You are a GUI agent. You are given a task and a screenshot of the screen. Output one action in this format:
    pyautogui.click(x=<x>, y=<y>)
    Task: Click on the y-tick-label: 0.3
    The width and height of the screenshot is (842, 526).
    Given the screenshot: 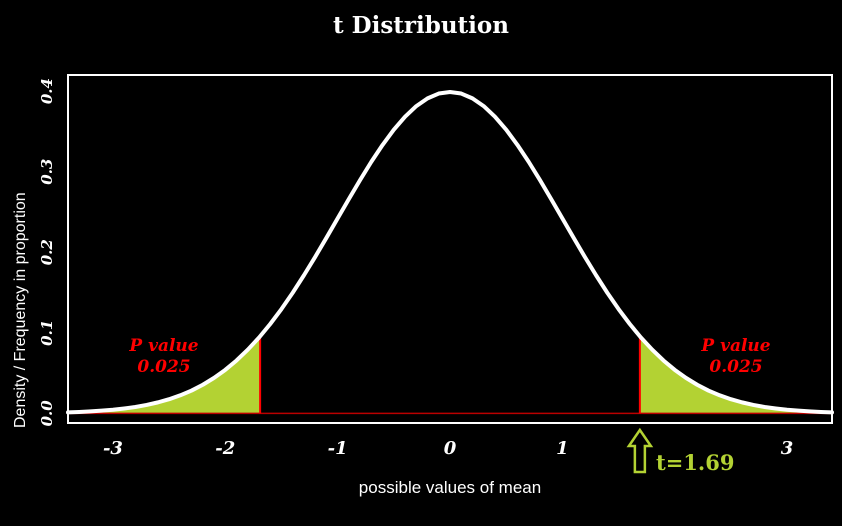 What is the action you would take?
    pyautogui.click(x=47, y=172)
    